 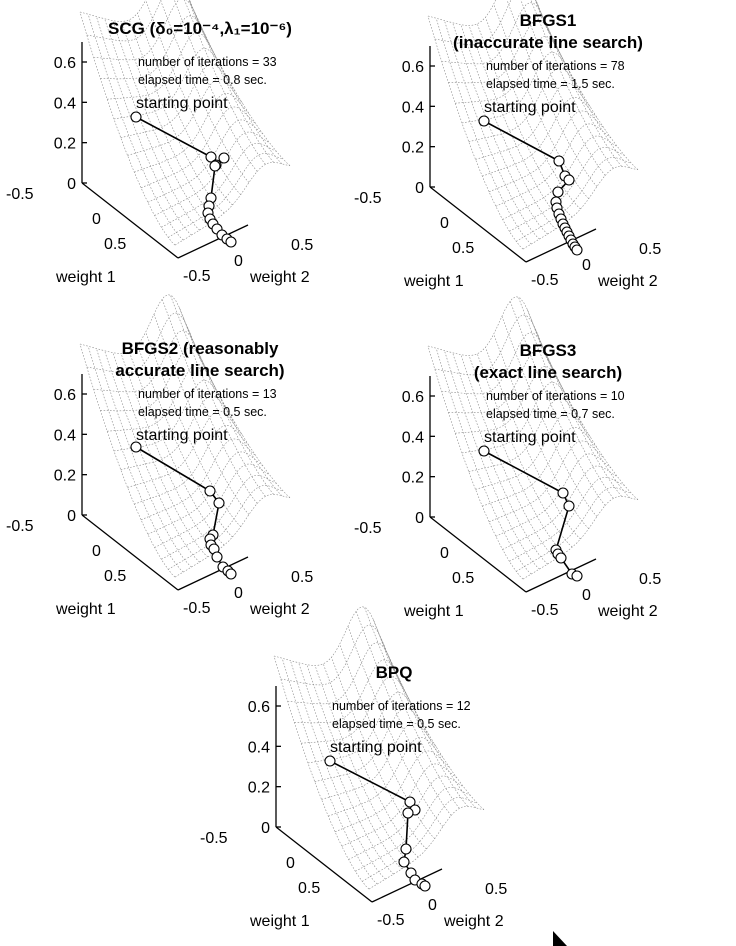 I want to click on optimization-path, so click(x=377, y=823).